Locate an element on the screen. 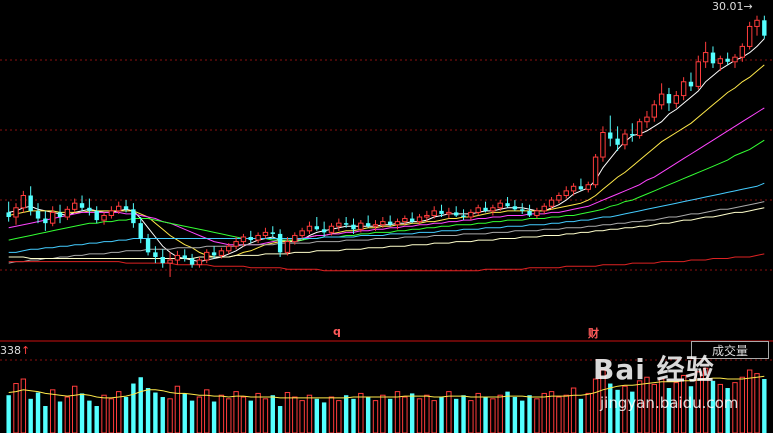 The width and height of the screenshot is (773, 433). marker-finance: 财 is located at coordinates (593, 333).